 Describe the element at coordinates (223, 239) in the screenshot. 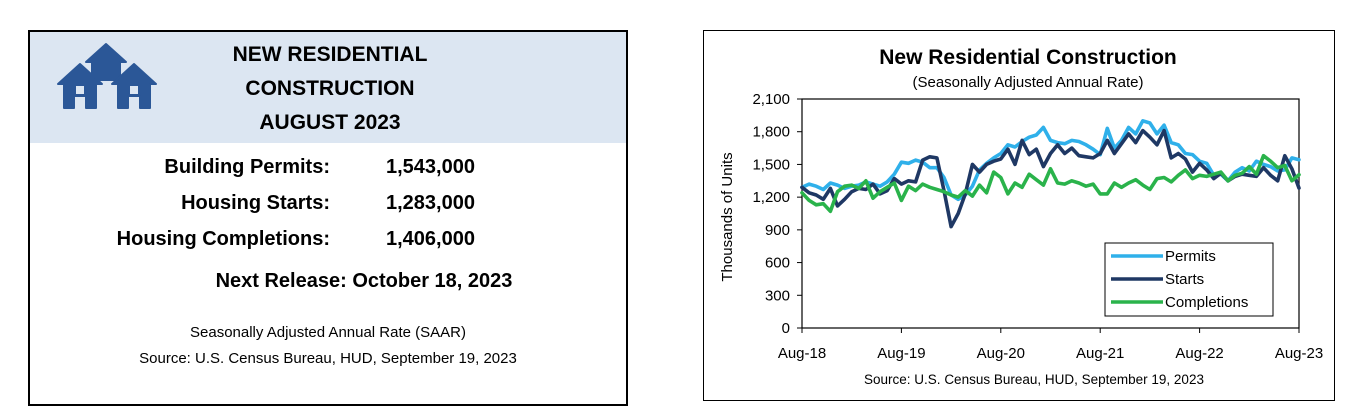

I see `stat-label: Housing Completions:` at that location.